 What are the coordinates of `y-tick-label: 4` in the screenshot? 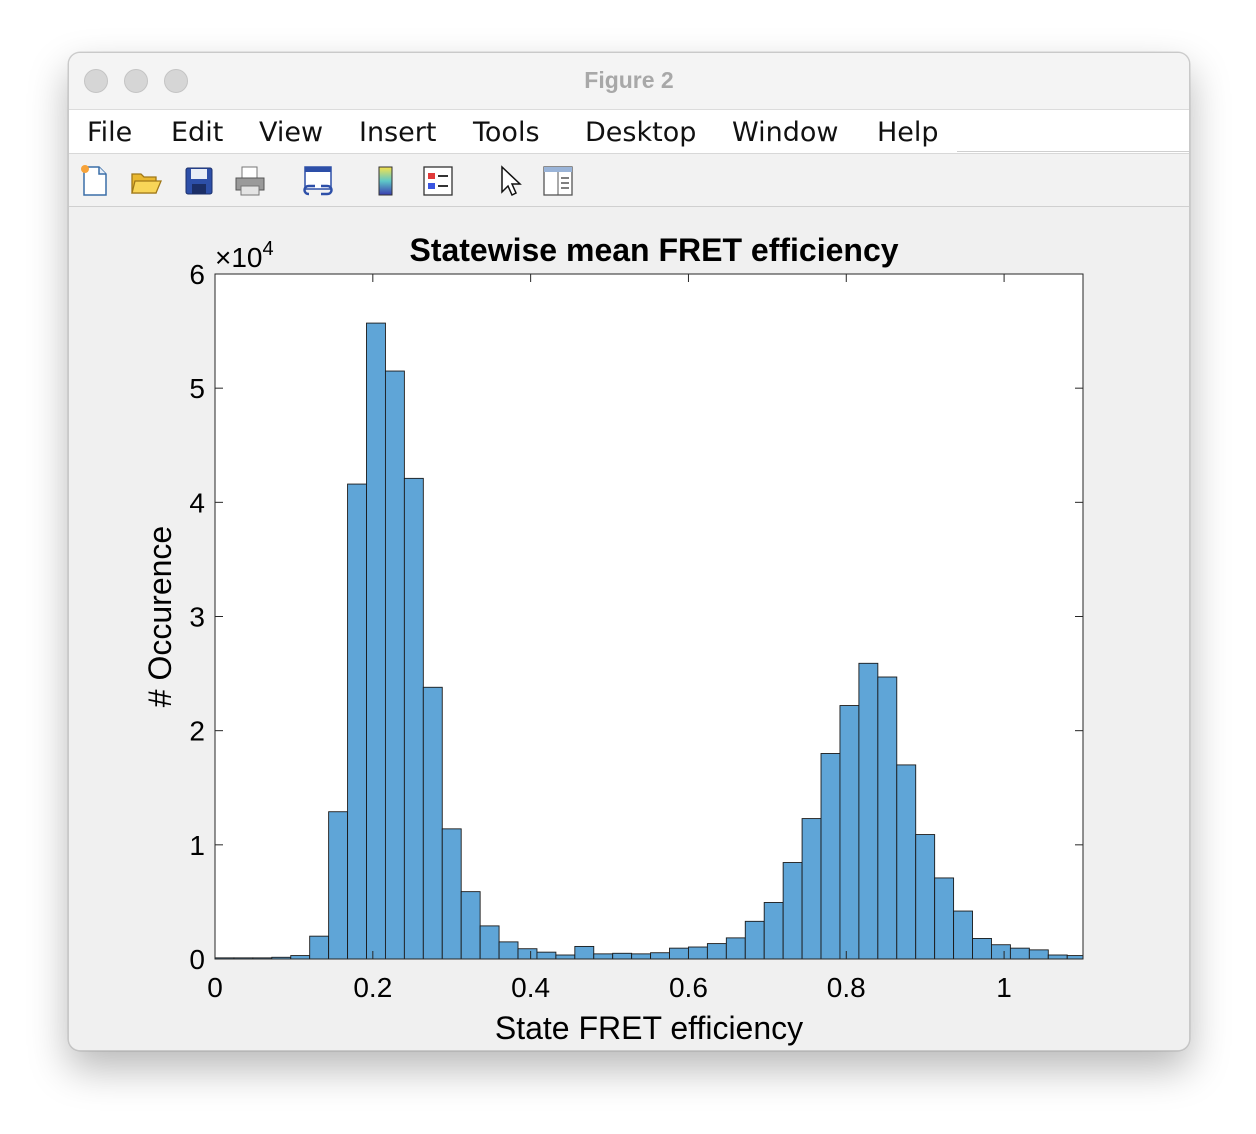 It's located at (197, 502).